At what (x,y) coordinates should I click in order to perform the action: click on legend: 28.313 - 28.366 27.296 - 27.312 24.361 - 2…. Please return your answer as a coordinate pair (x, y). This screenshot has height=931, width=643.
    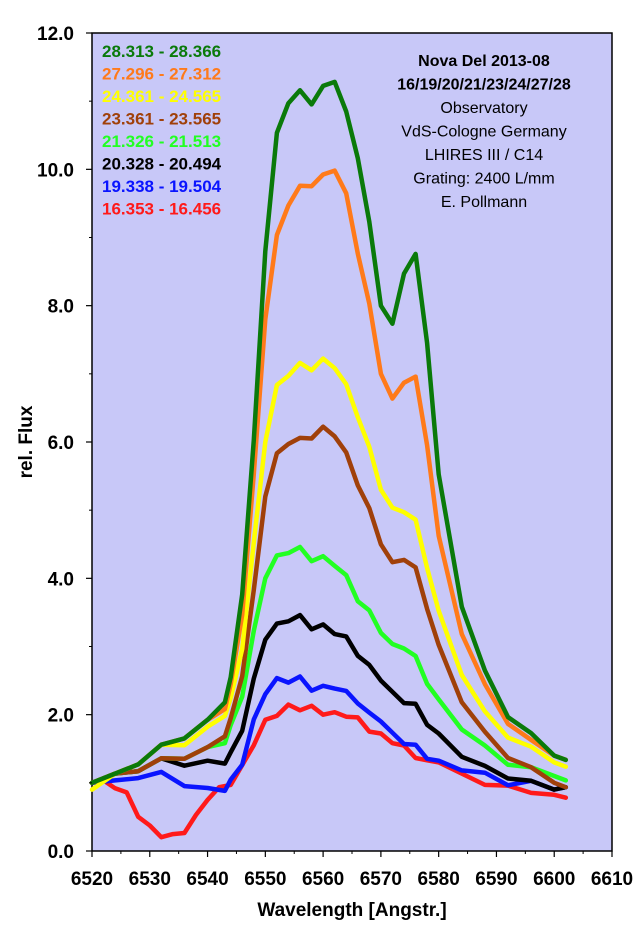
    Looking at the image, I should click on (162, 130).